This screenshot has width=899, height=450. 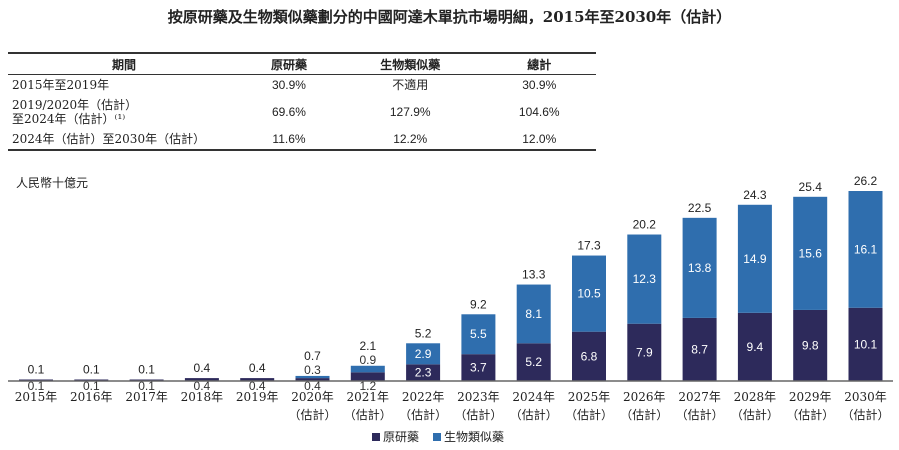 I want to click on x-tick-label: 2019年, so click(x=257, y=397).